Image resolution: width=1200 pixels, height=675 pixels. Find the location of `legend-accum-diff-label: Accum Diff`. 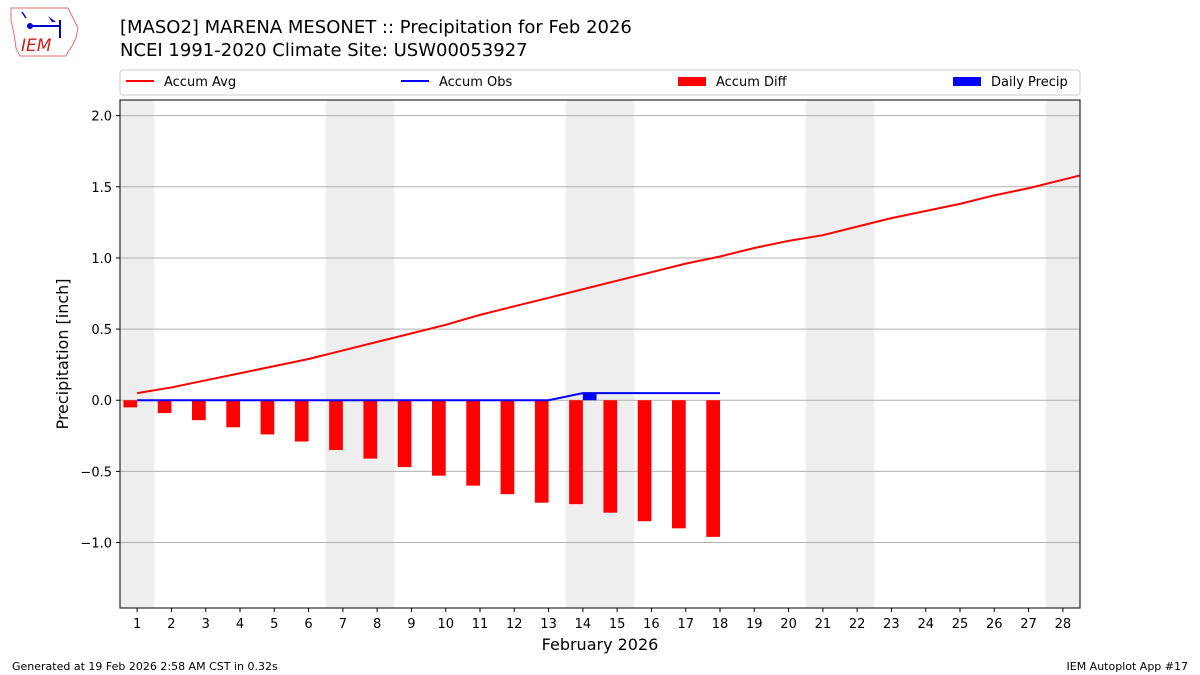

legend-accum-diff-label: Accum Diff is located at coordinates (752, 82).